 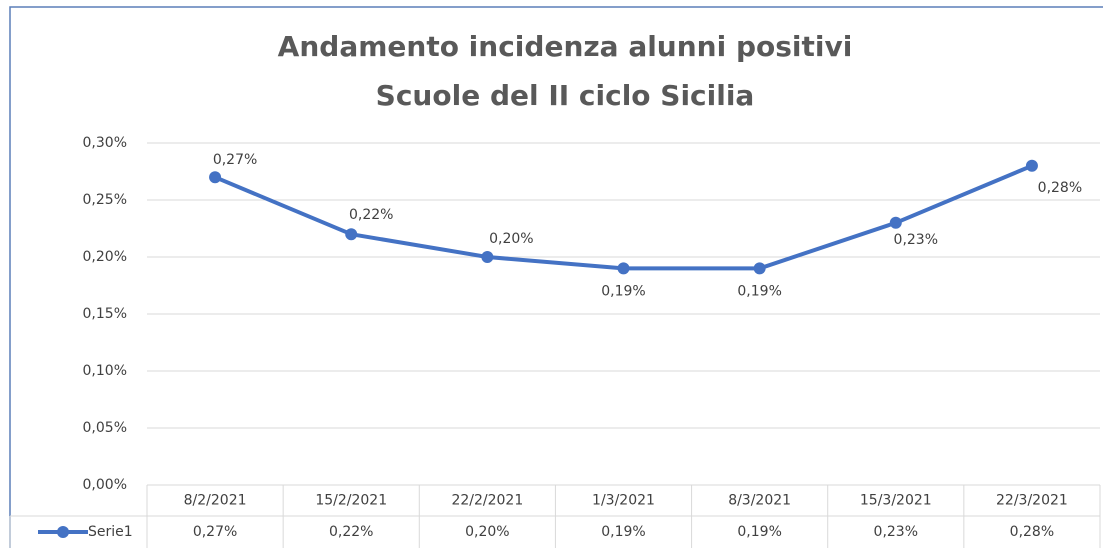 I want to click on chart-title: Andamento incidenza alunni positivi, so click(x=565, y=46).